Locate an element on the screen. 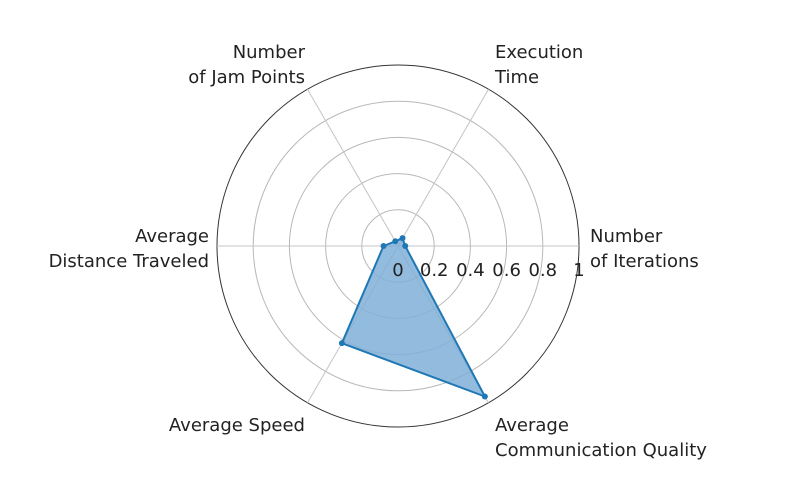 This screenshot has width=800, height=494. axis-label-line: Average Speed is located at coordinates (237, 425).